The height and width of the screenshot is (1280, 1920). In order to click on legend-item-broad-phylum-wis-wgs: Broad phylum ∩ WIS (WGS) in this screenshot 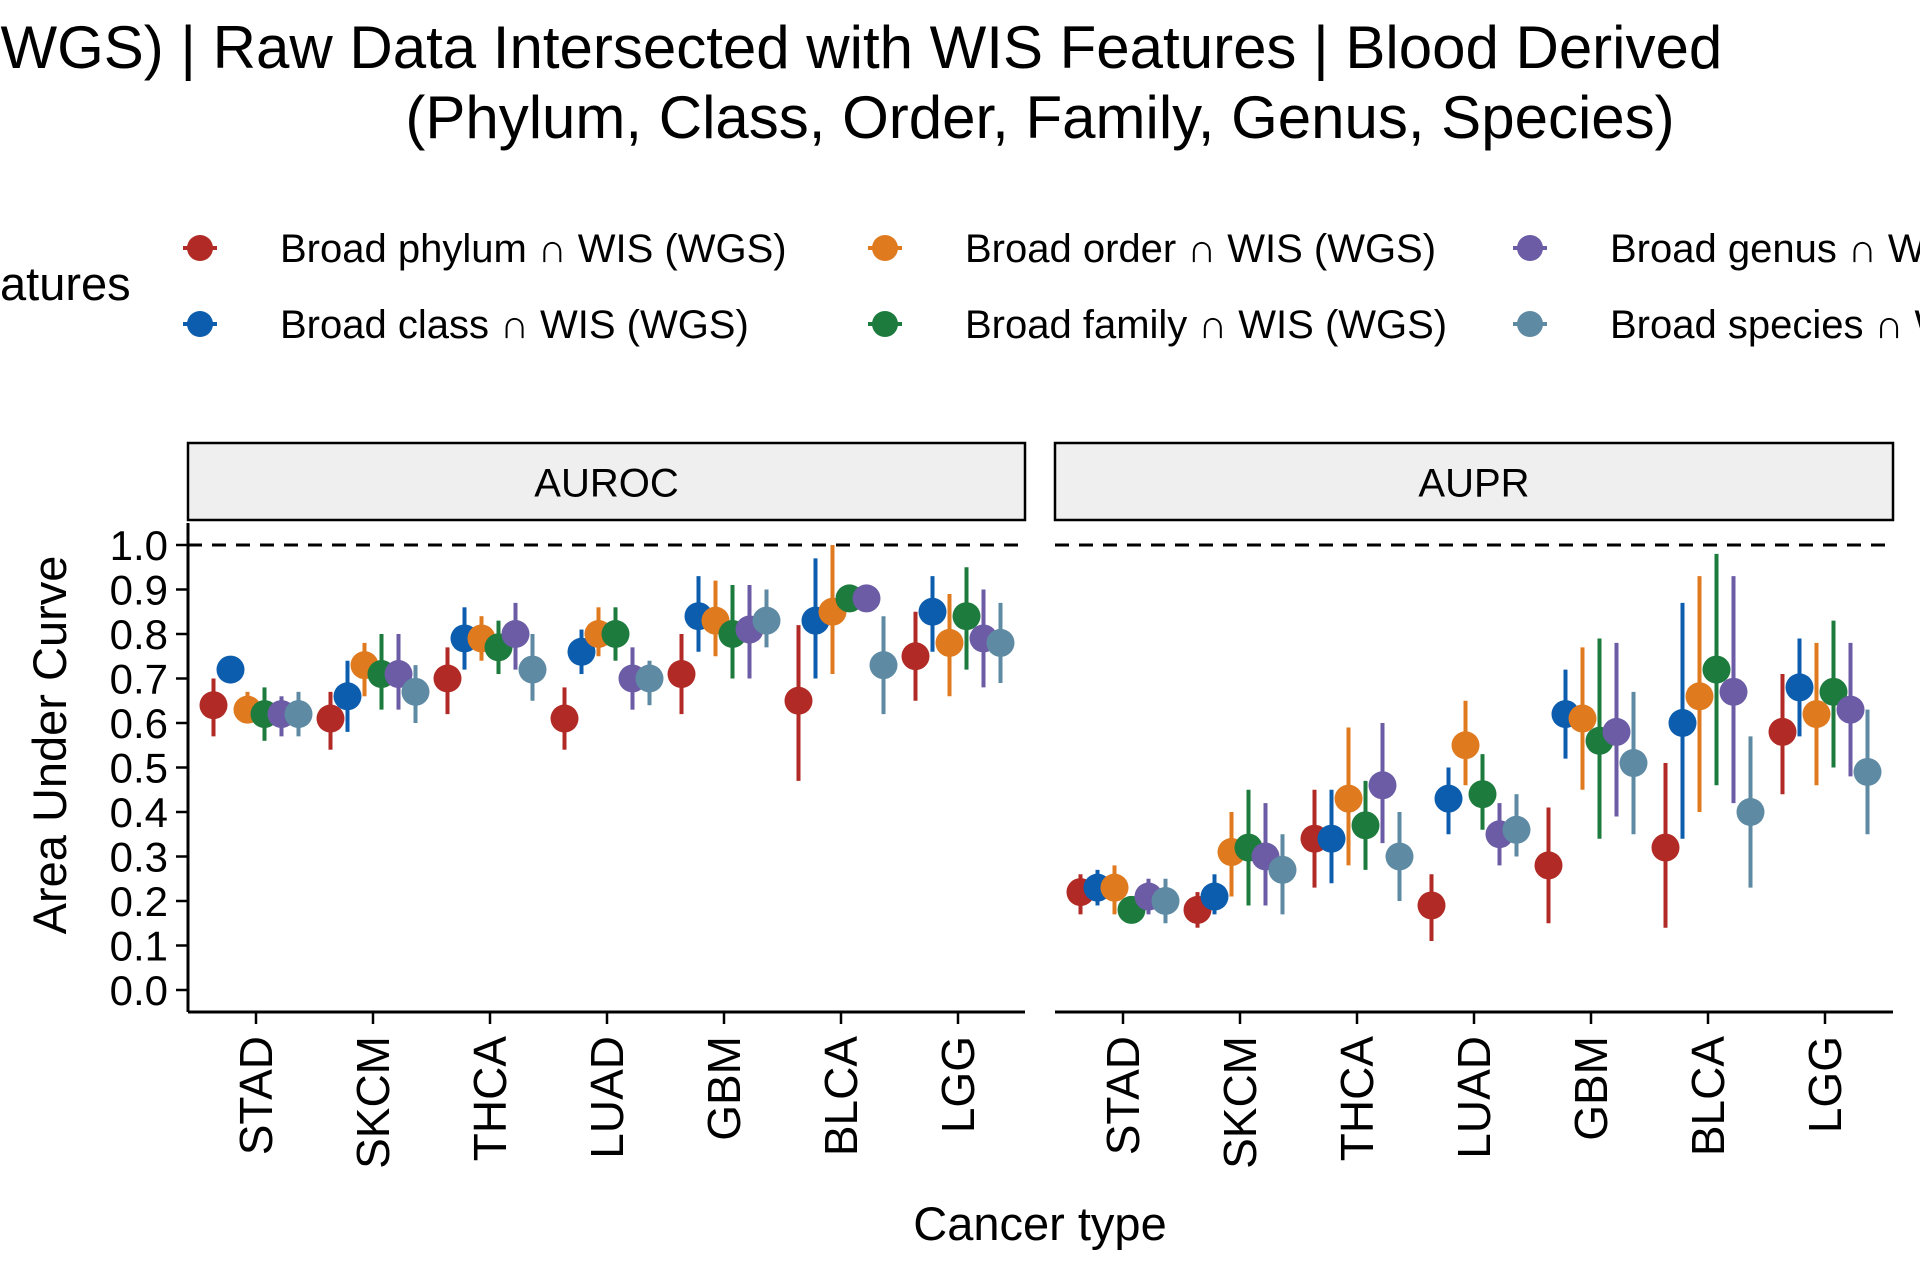, I will do `click(485, 249)`.